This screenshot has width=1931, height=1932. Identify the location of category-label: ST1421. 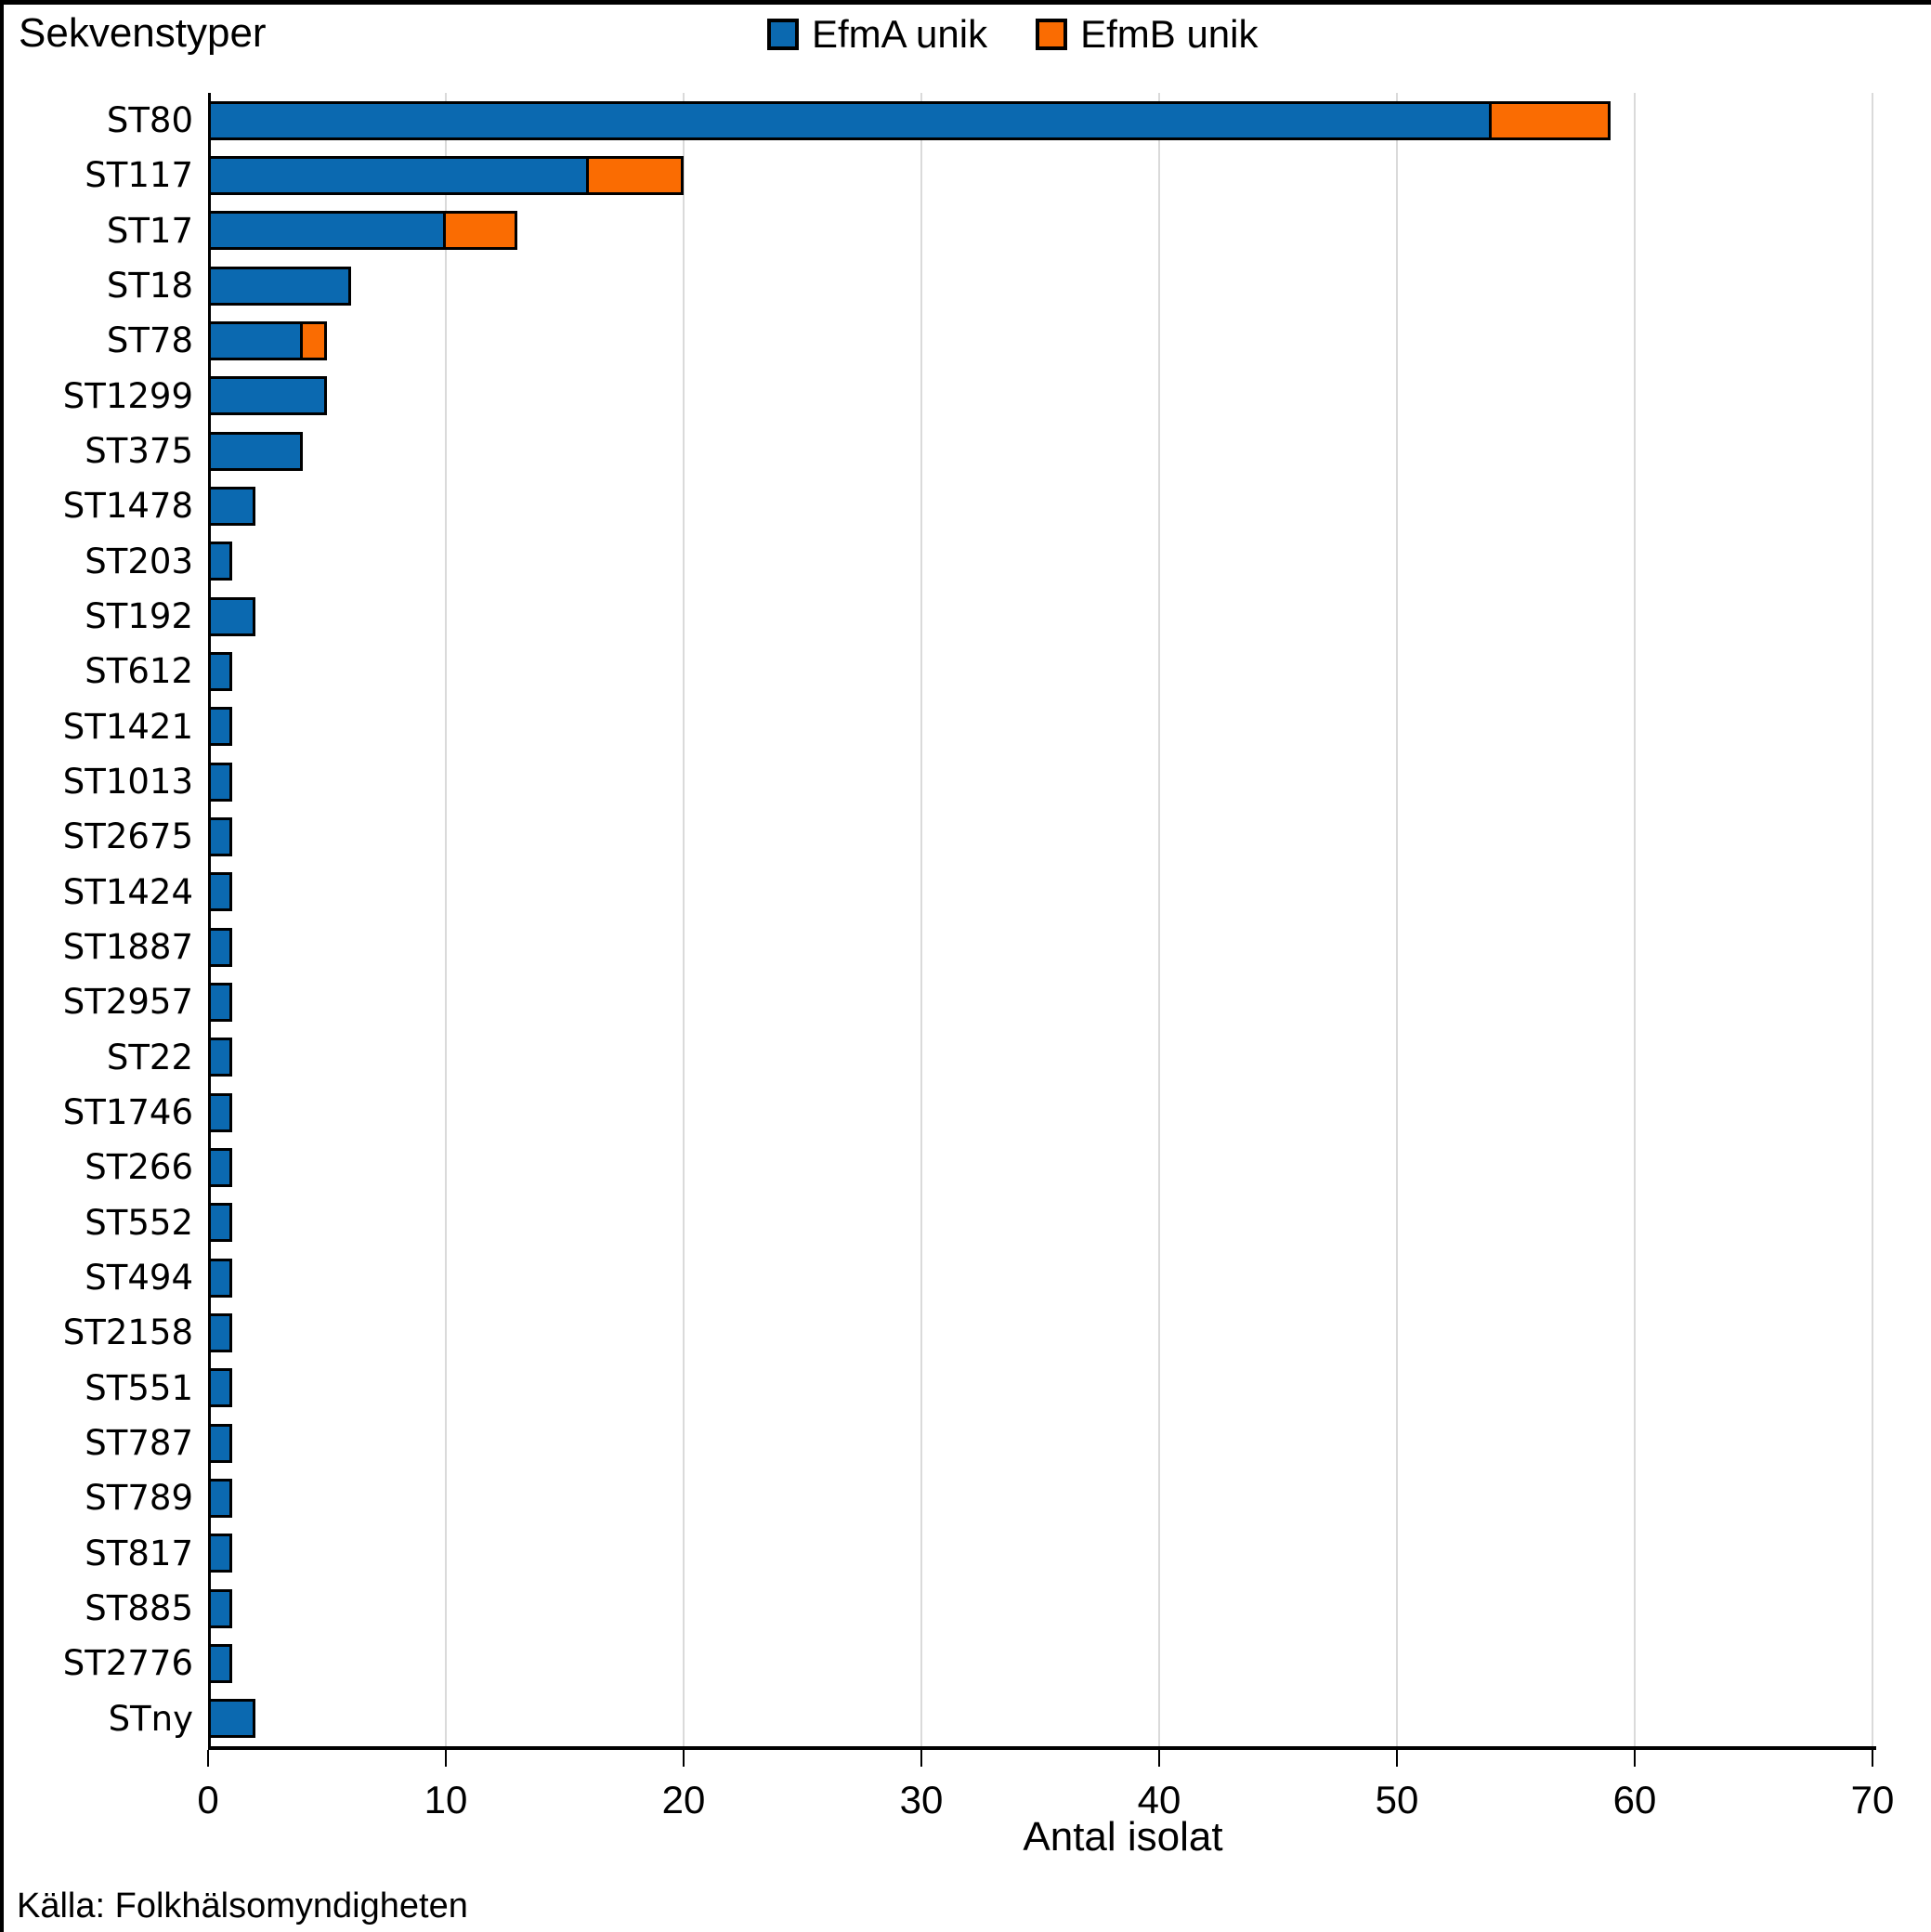
(128, 726).